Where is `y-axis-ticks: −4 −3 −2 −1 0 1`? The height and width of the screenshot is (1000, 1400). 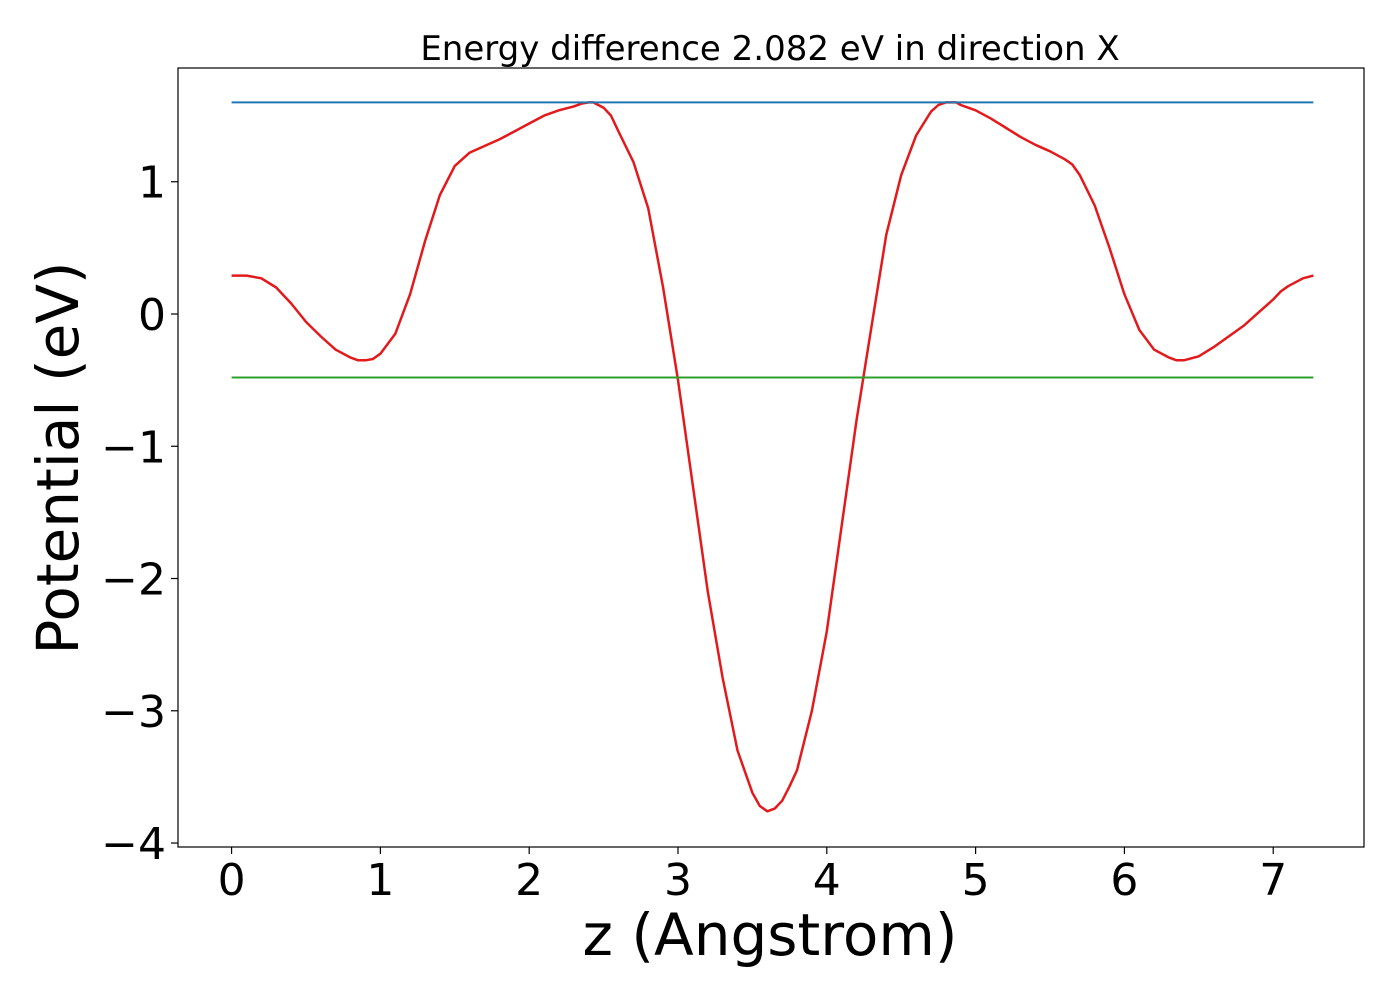 y-axis-ticks: −4 −3 −2 −1 0 1 is located at coordinates (139, 514).